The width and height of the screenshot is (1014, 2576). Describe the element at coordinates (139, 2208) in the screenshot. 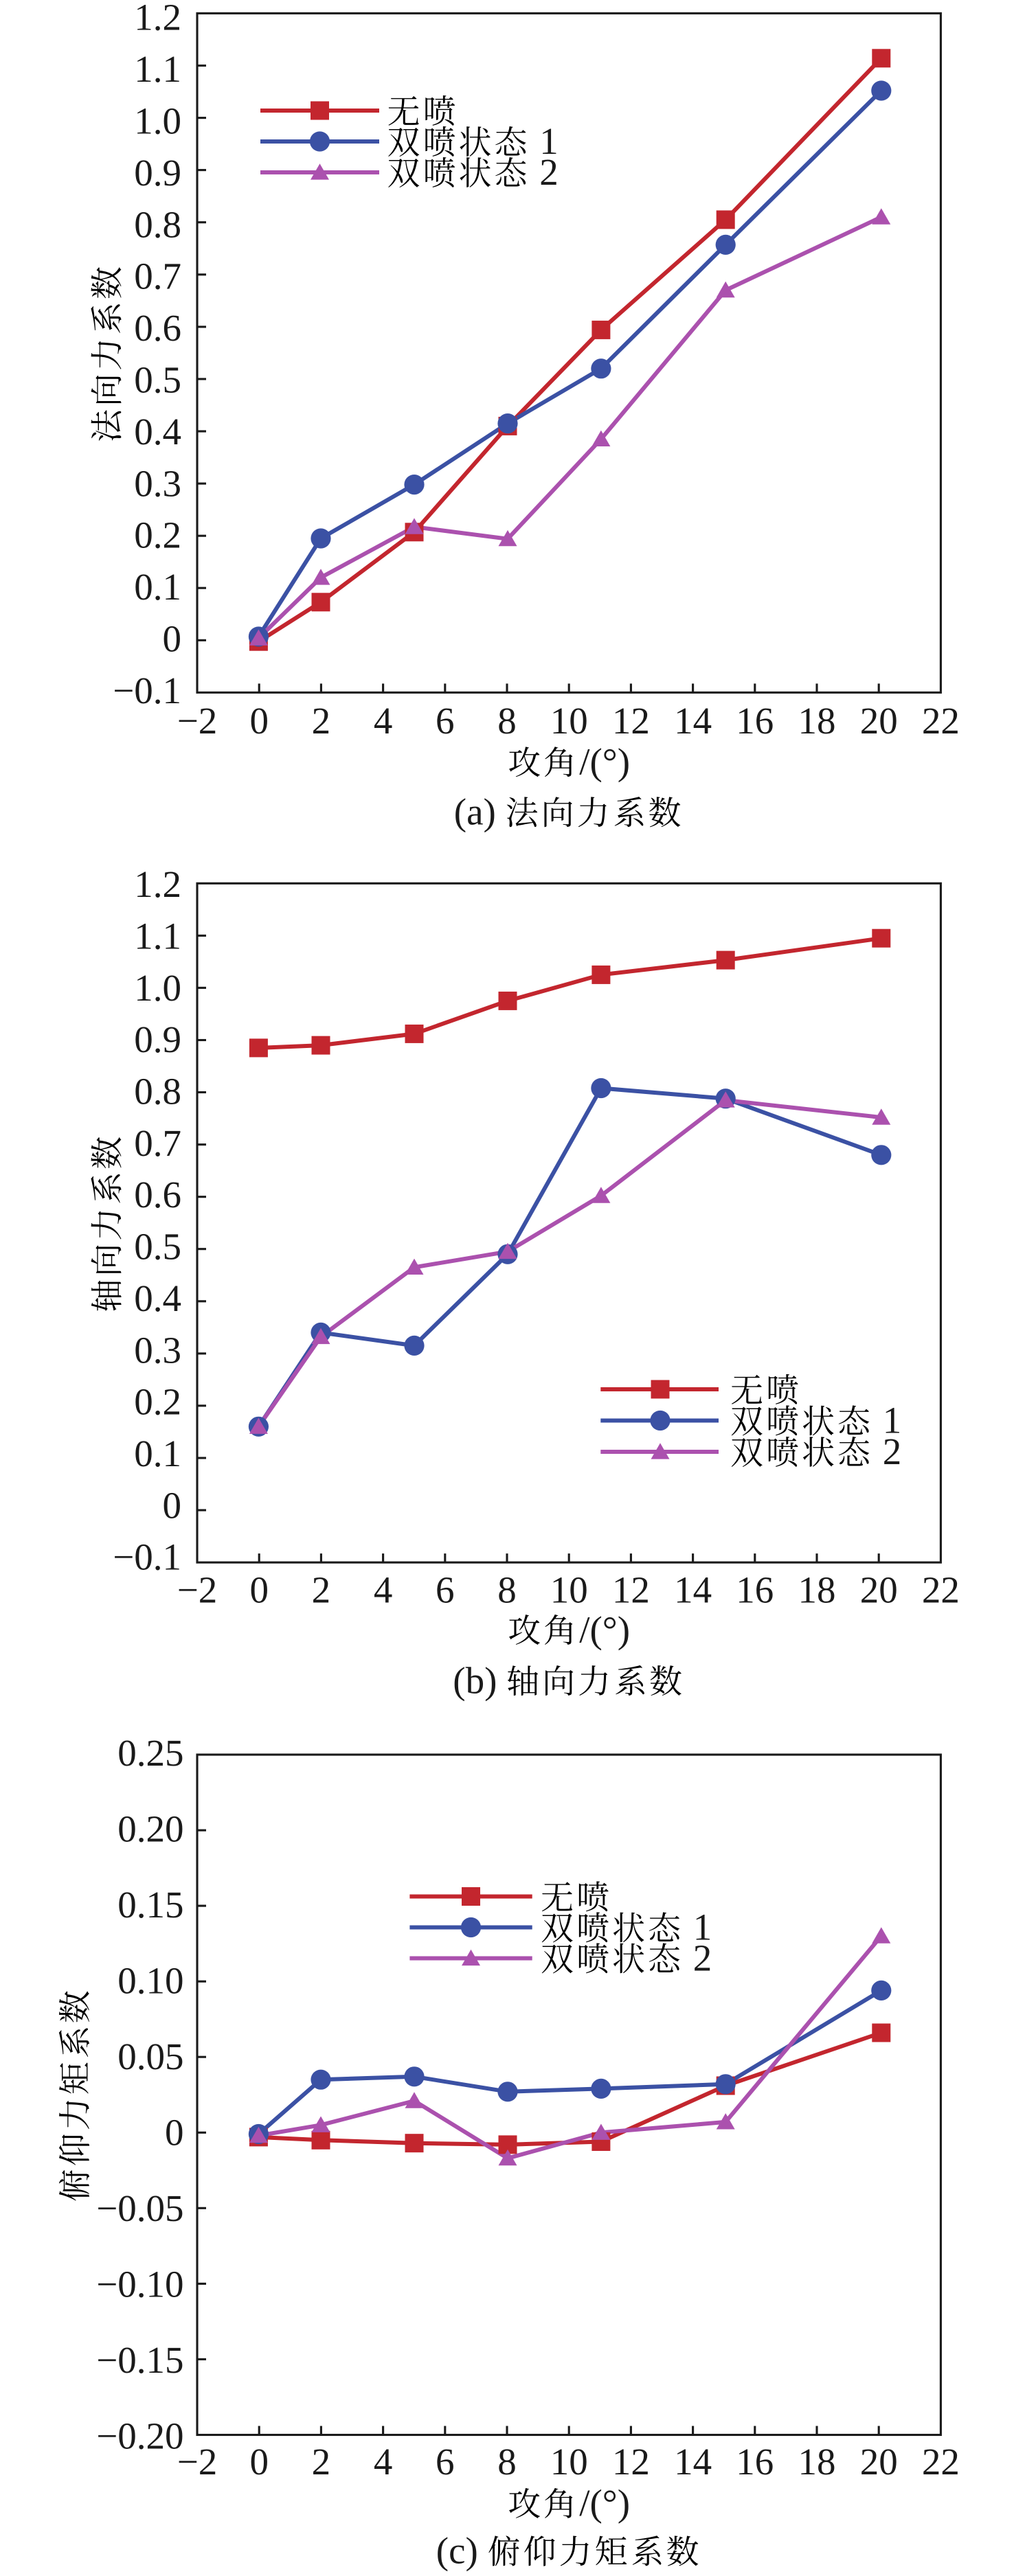

I see `svg-text: −0.05` at that location.